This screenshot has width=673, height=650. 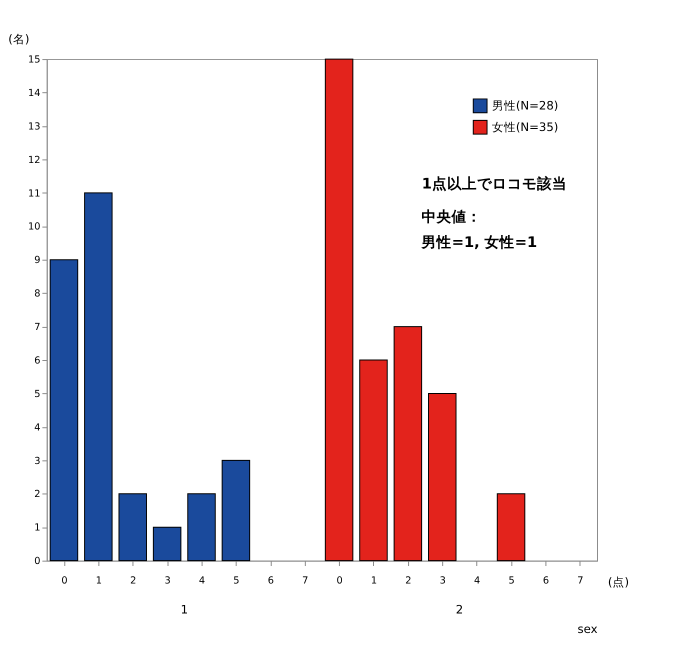 I want to click on y-tick-label: 11, so click(x=34, y=194).